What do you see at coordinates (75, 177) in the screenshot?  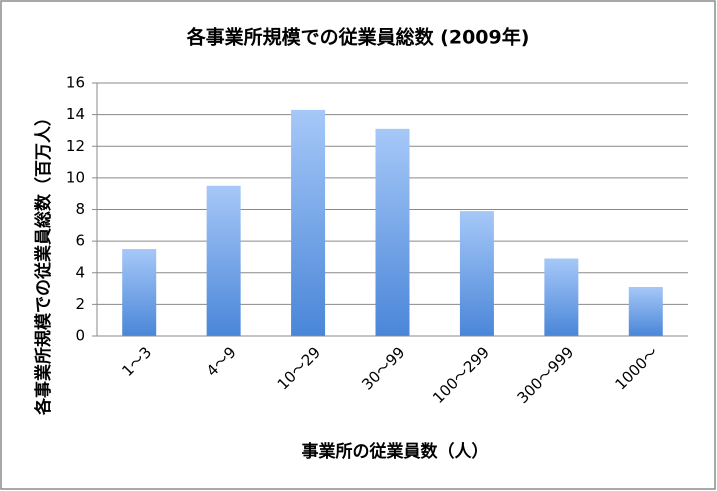 I see `y-tick-label: 10` at bounding box center [75, 177].